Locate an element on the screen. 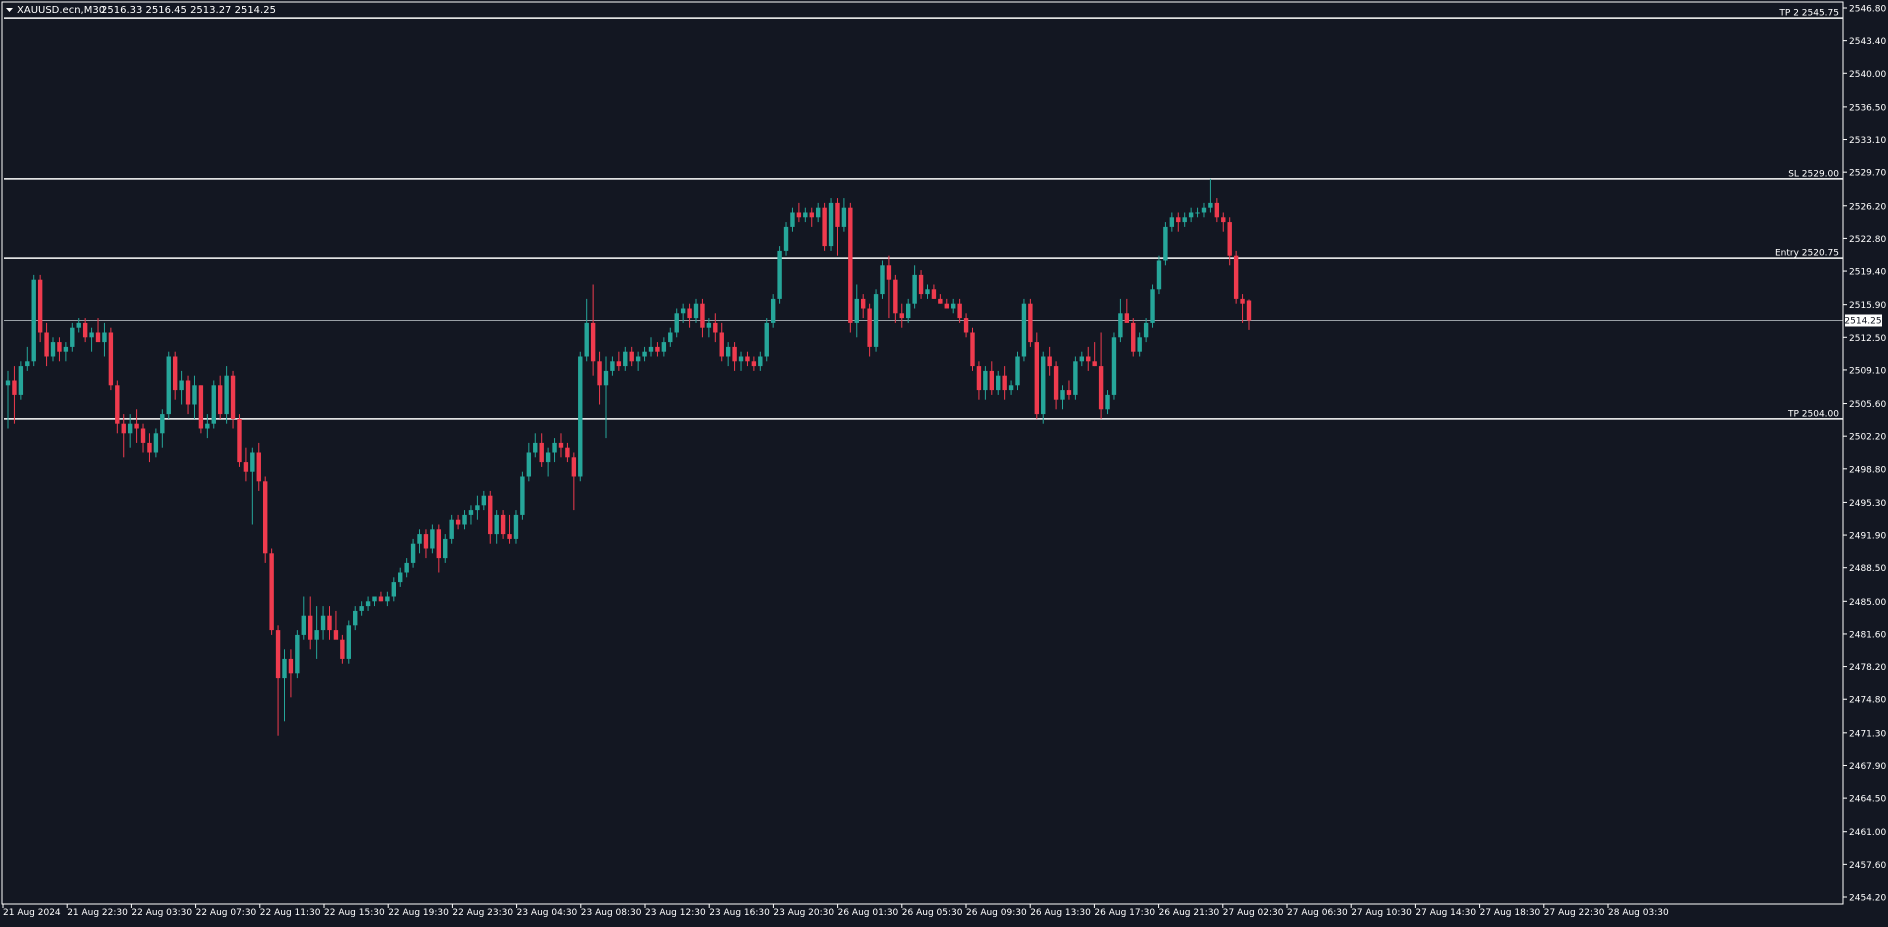 The width and height of the screenshot is (1888, 927). x-axis-tick-label: 22 Aug 11:30 is located at coordinates (290, 913).